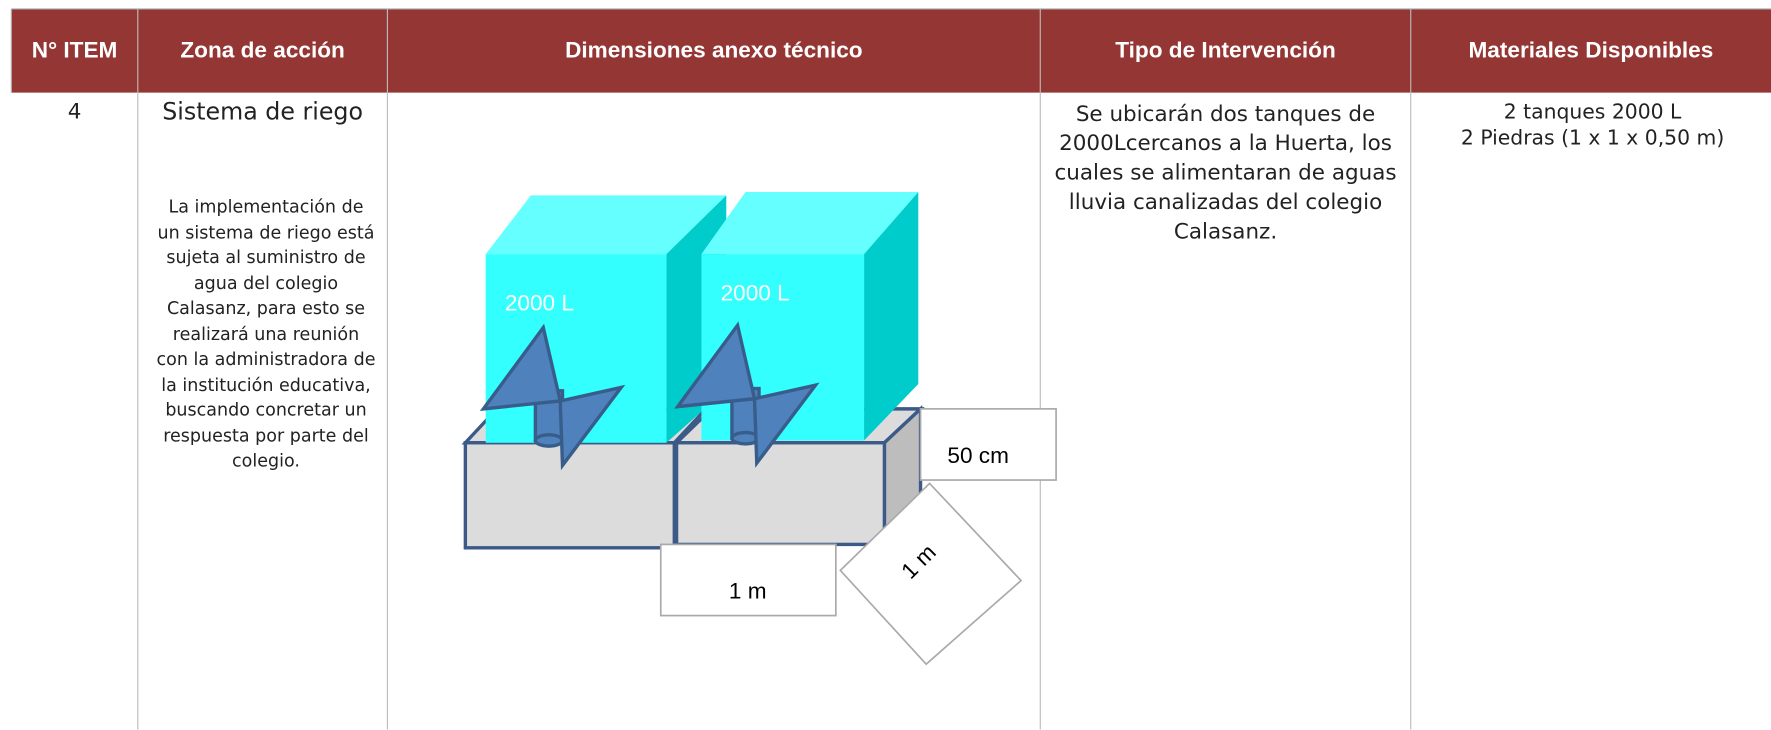 This screenshot has height=730, width=1771. I want to click on header-cell: Materiales Disponibles, so click(1591, 50).